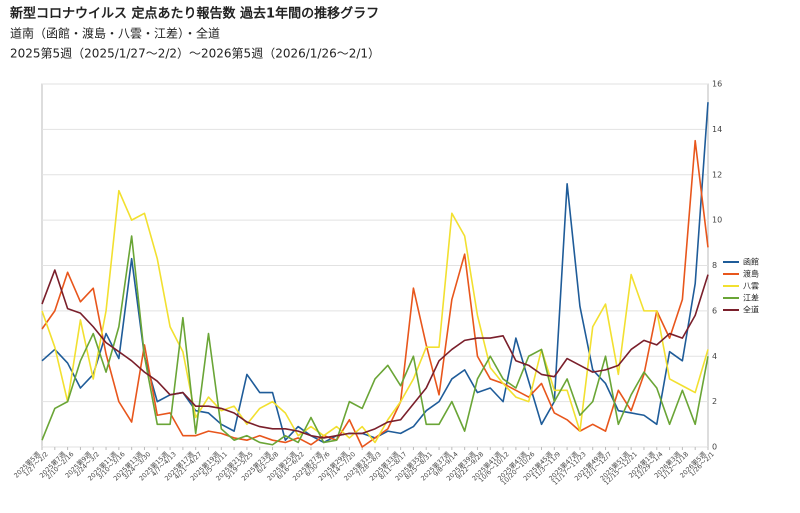  I want to click on y-tick-label: 10, so click(717, 220).